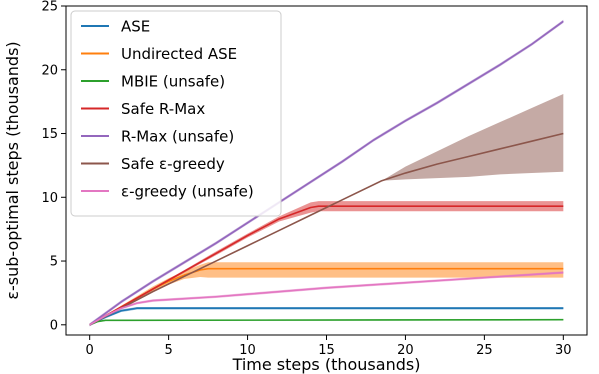 The width and height of the screenshot is (599, 374). I want to click on x-axis-ticks: 0 5 10 15 20 25 30, so click(329, 346).